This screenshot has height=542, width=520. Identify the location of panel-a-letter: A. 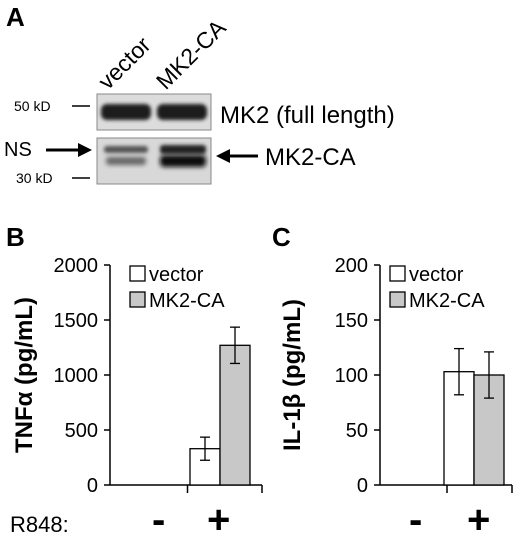
(15, 17).